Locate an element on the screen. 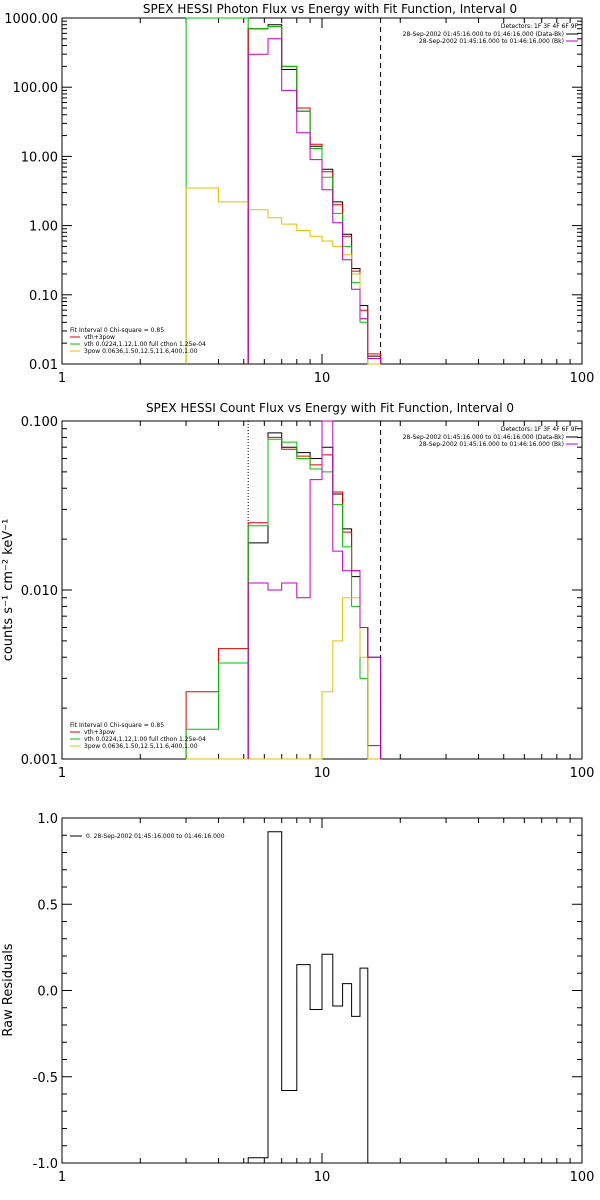 Image resolution: width=600 pixels, height=1200 pixels. y-tick-label: 0.01 is located at coordinates (43, 365).